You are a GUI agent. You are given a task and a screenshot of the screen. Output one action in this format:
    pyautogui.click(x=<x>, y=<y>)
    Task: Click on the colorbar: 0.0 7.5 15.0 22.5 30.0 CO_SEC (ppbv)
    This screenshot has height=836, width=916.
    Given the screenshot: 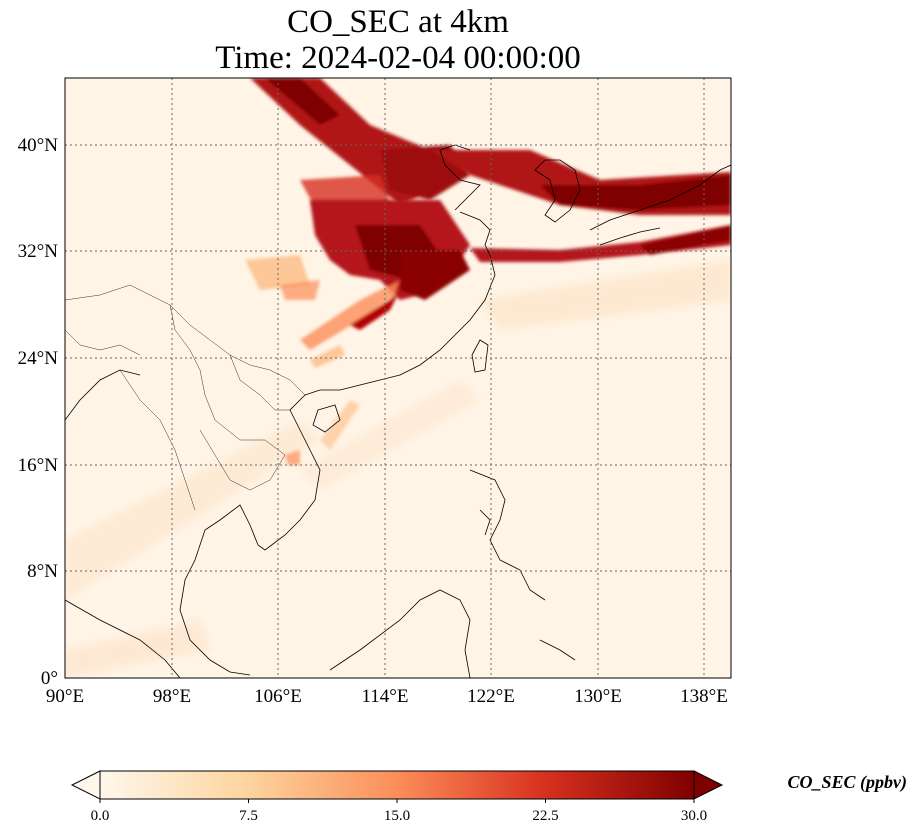 What is the action you would take?
    pyautogui.click(x=488, y=797)
    